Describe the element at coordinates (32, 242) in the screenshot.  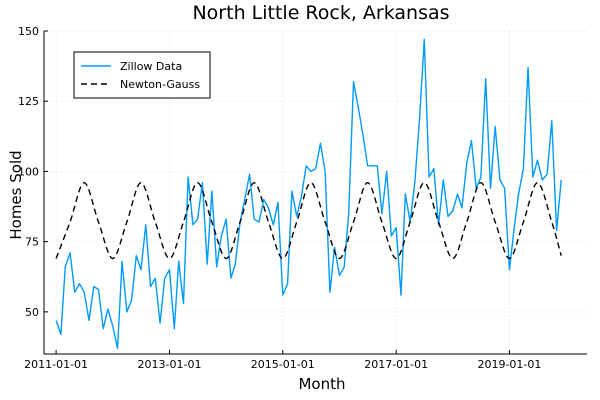
I see `y-tick-label: 75` at that location.